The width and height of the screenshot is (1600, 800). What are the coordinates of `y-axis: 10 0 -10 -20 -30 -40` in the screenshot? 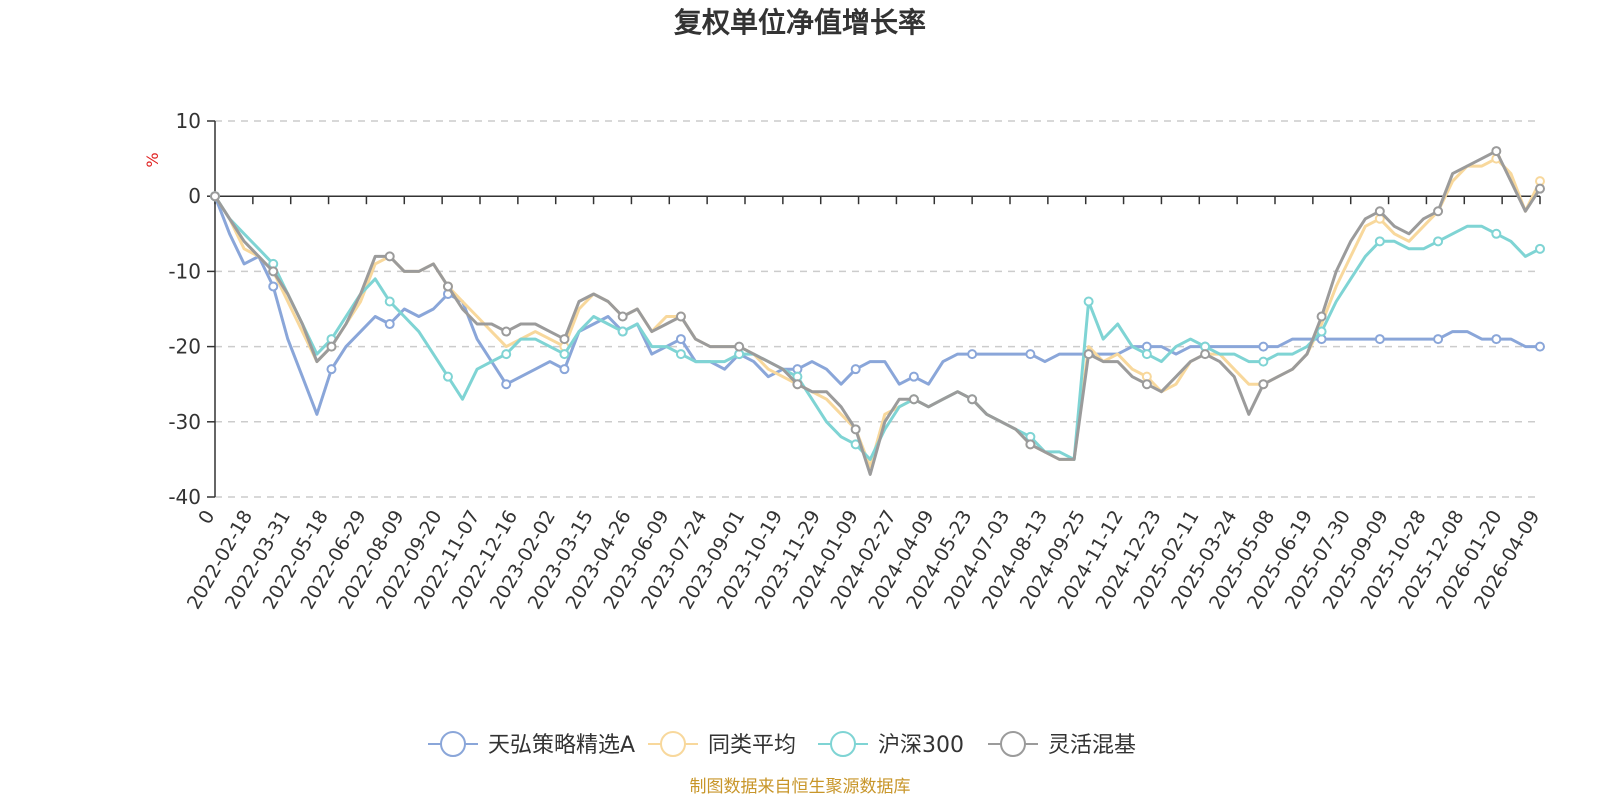 It's located at (192, 309).